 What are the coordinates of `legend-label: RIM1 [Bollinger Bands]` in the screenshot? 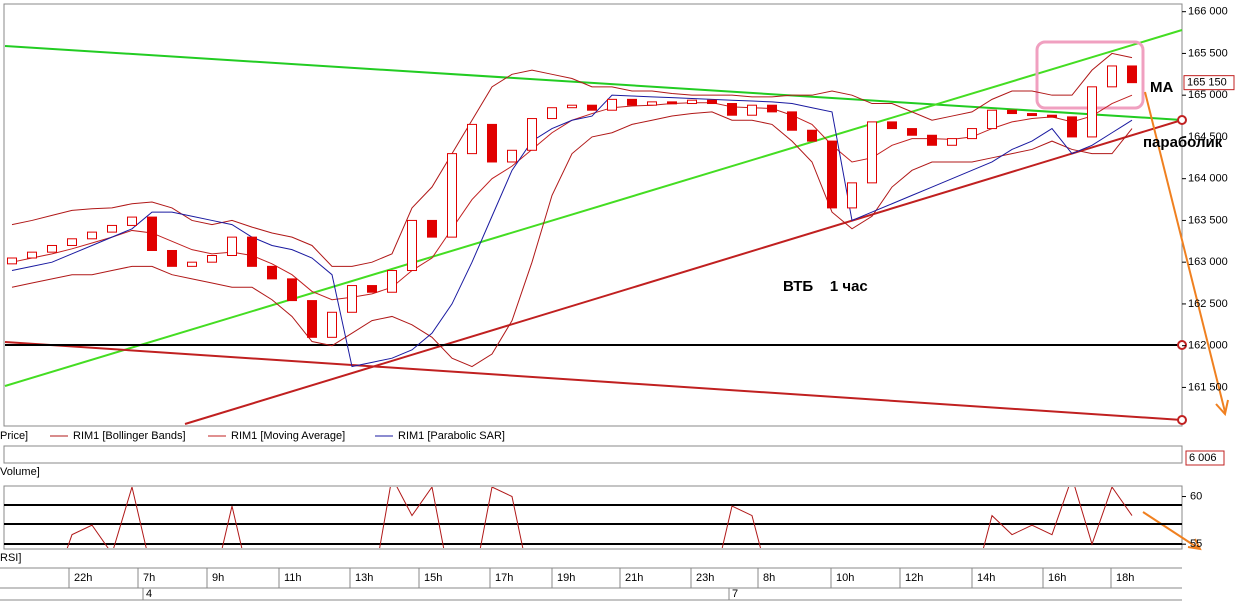 It's located at (129, 436).